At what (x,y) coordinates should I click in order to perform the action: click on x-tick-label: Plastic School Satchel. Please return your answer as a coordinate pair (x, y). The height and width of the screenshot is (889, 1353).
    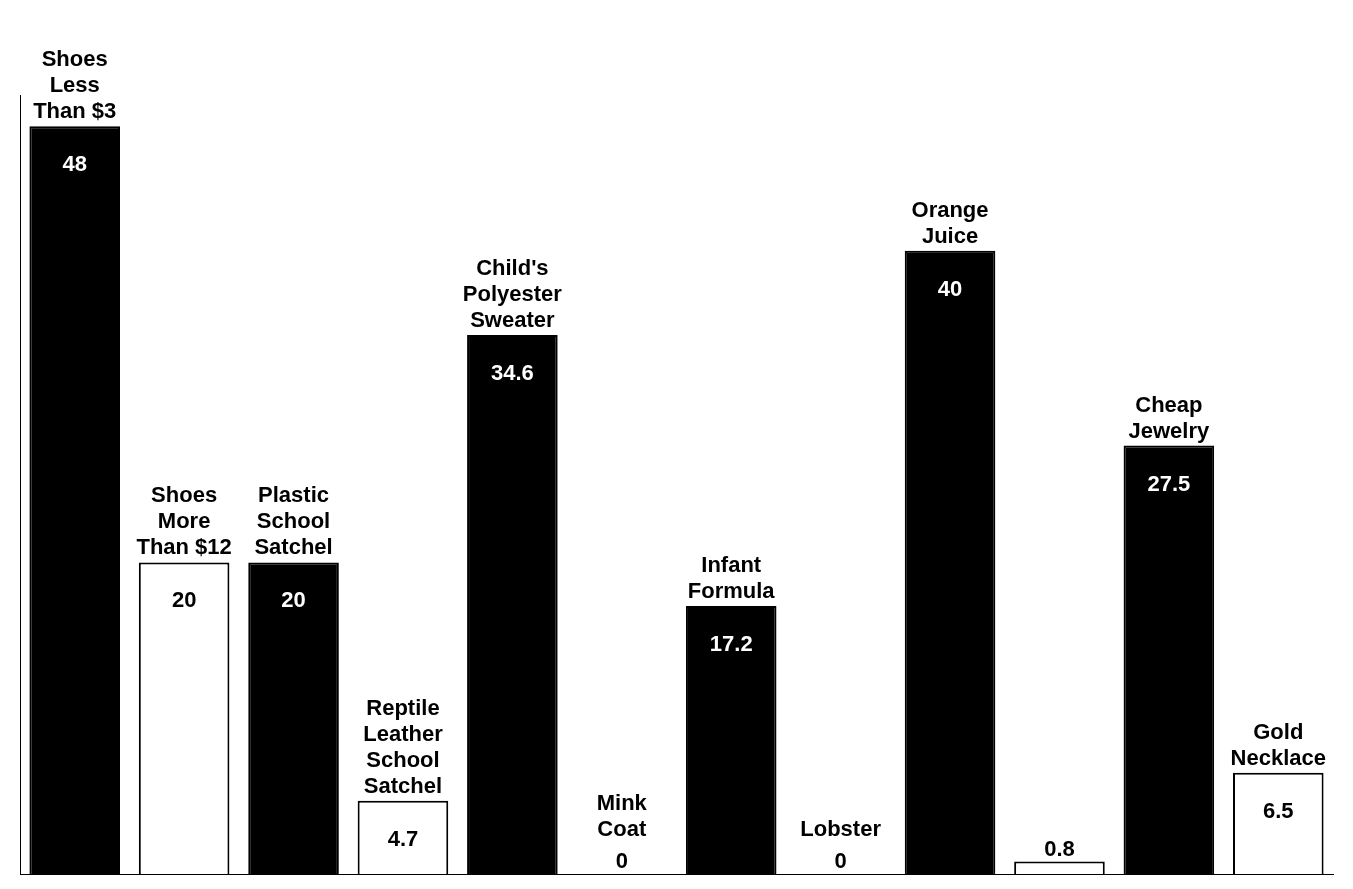
    Looking at the image, I should click on (293, 521).